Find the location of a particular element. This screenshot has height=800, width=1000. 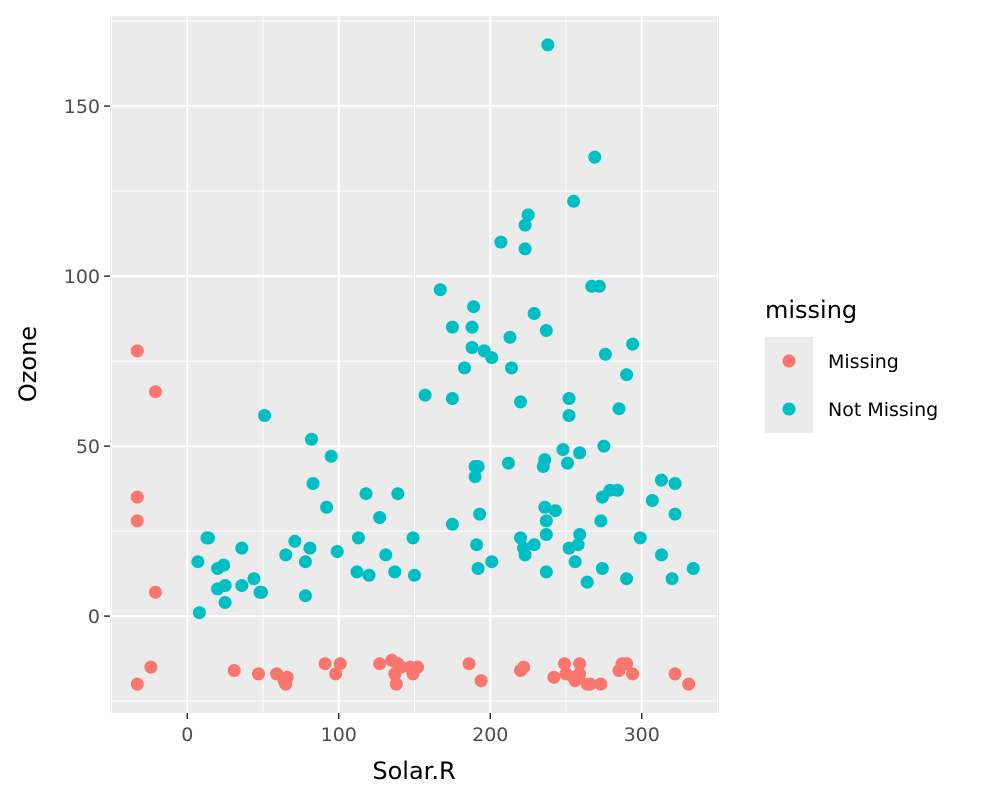

x-axis-title: Solar.R is located at coordinates (413, 771).